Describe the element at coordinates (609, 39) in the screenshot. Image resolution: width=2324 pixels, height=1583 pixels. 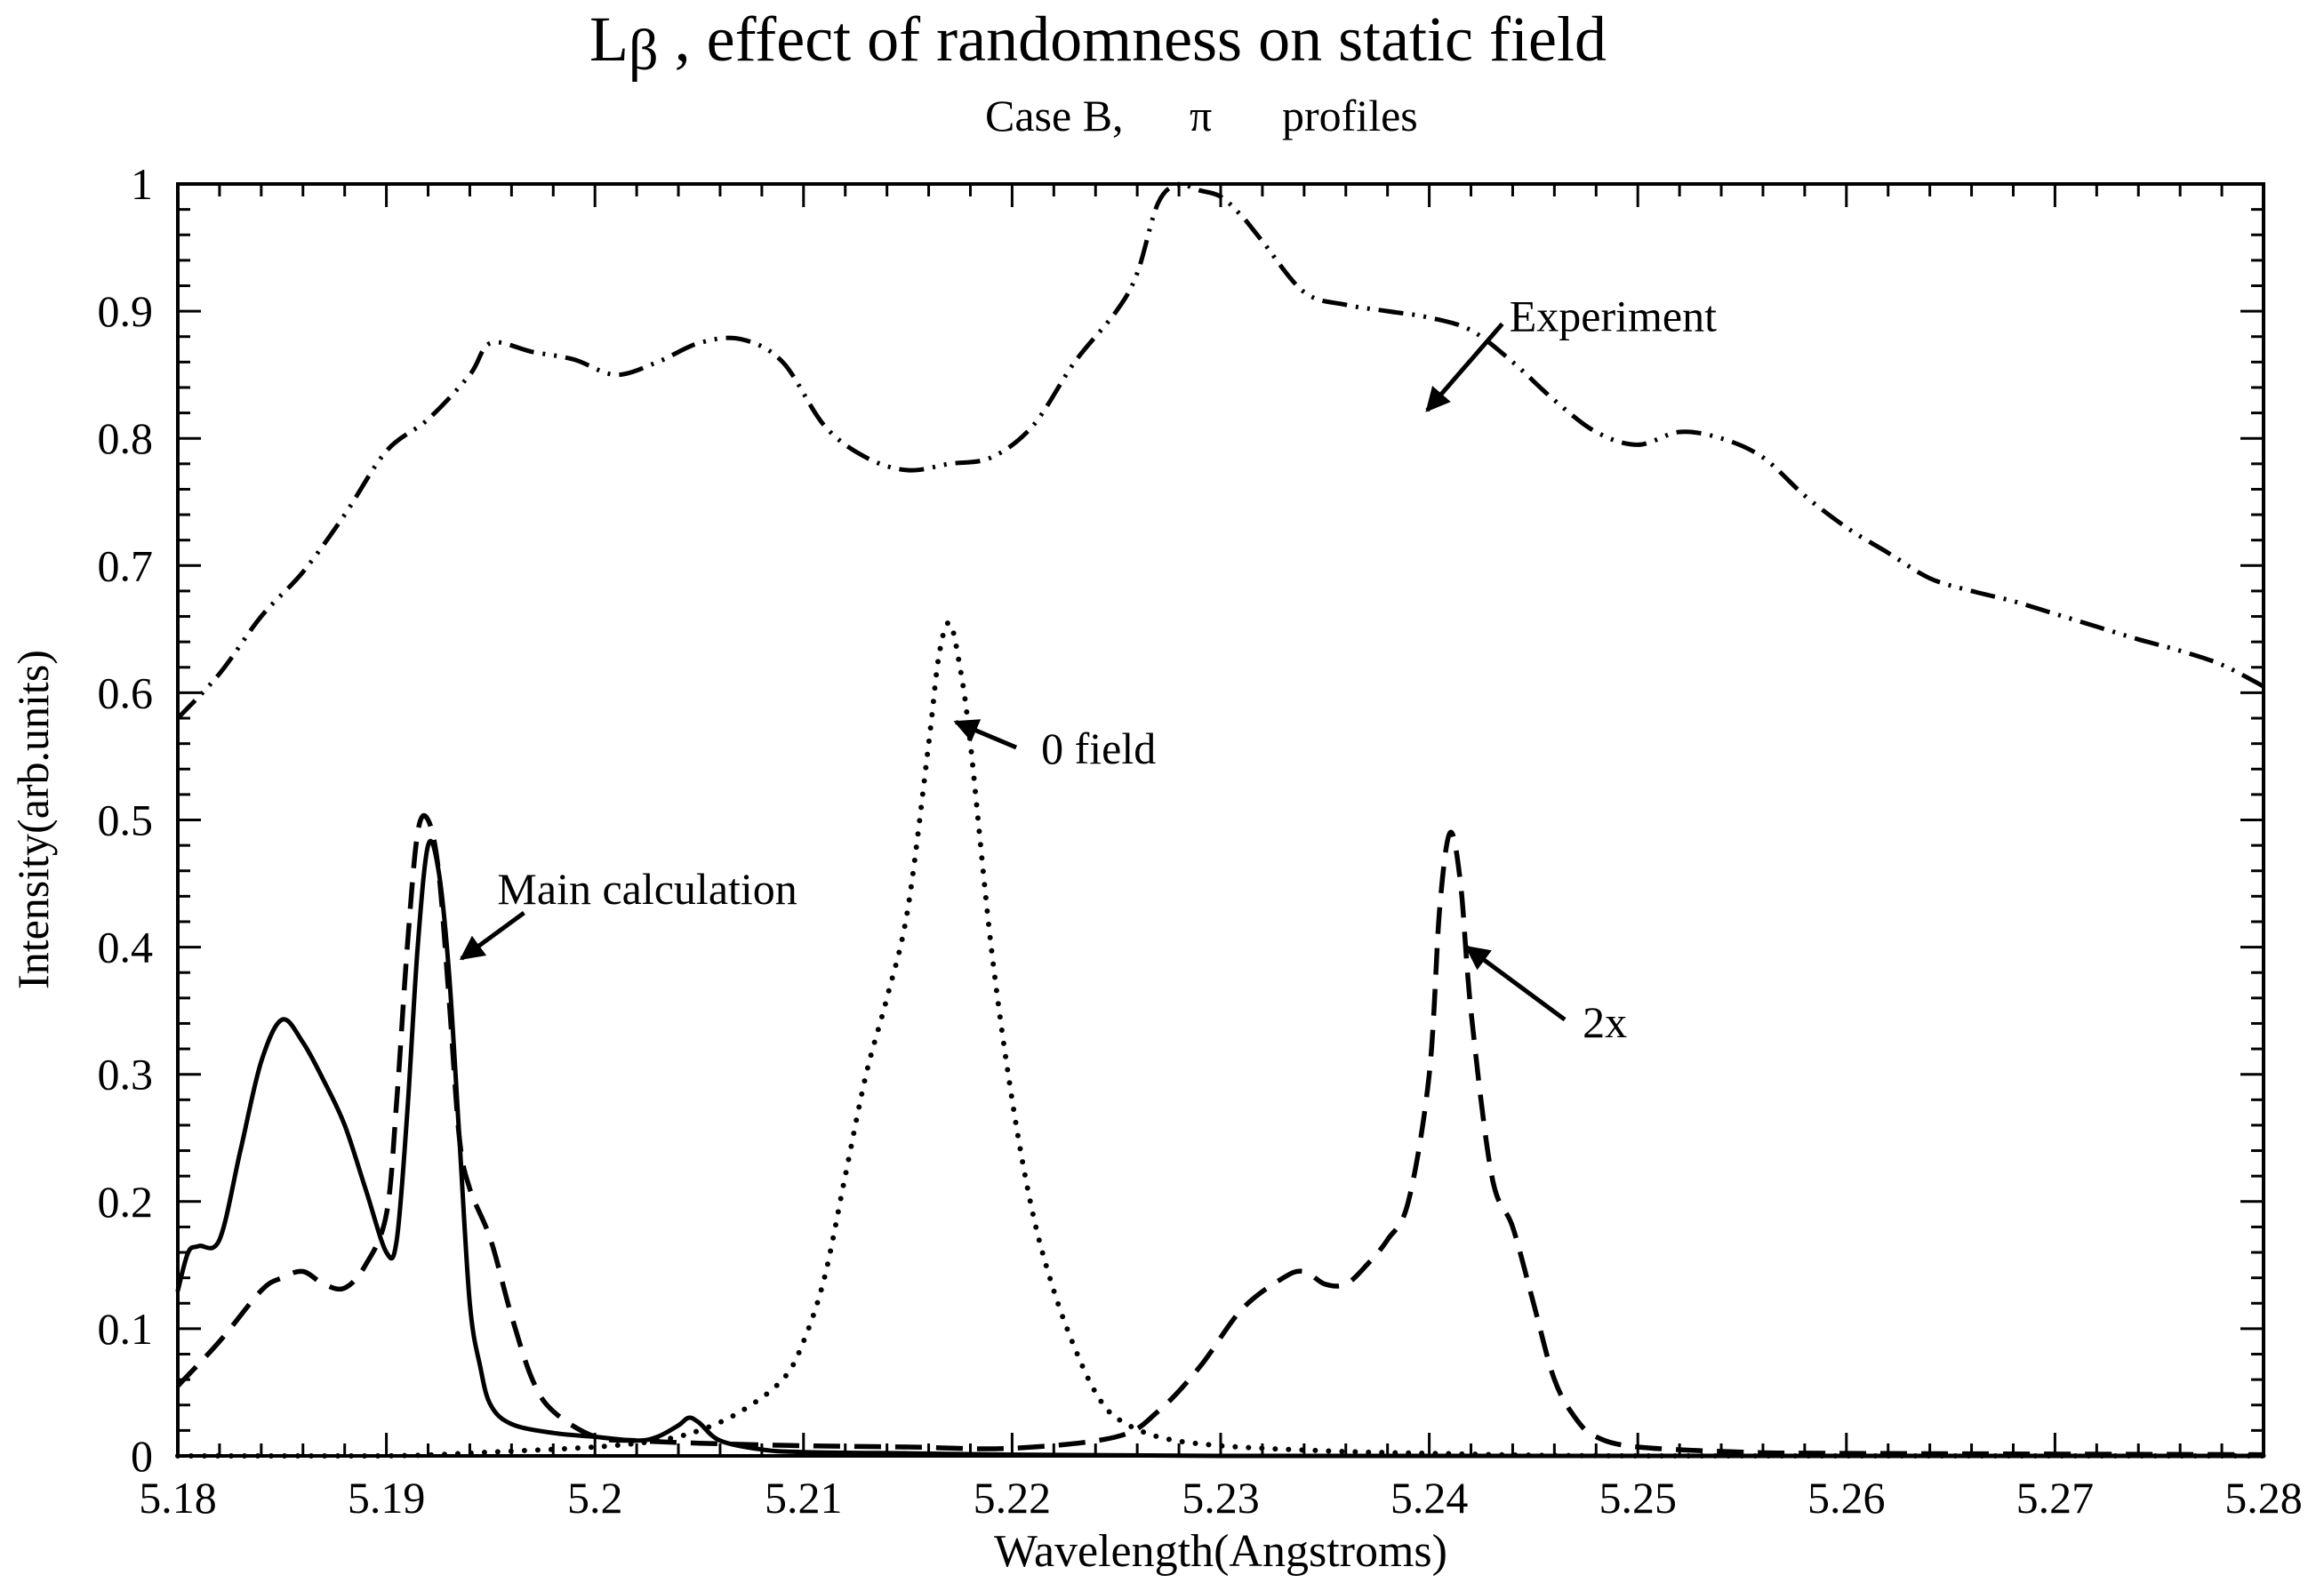
I see `chart-title-main: L` at that location.